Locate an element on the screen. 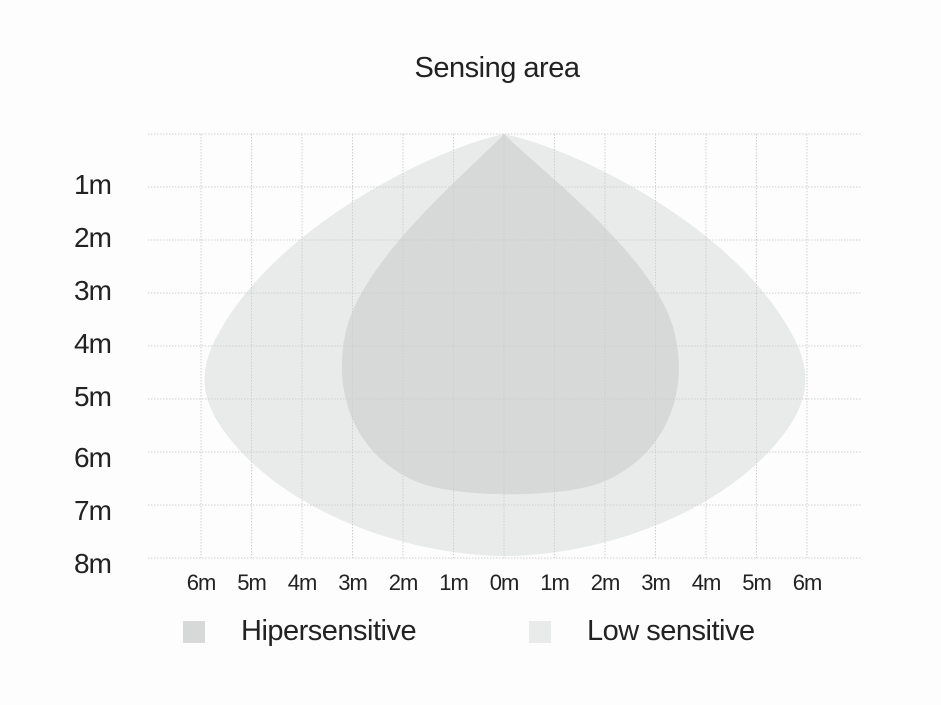 The height and width of the screenshot is (705, 941). legend-label: Low sensitive is located at coordinates (671, 631).